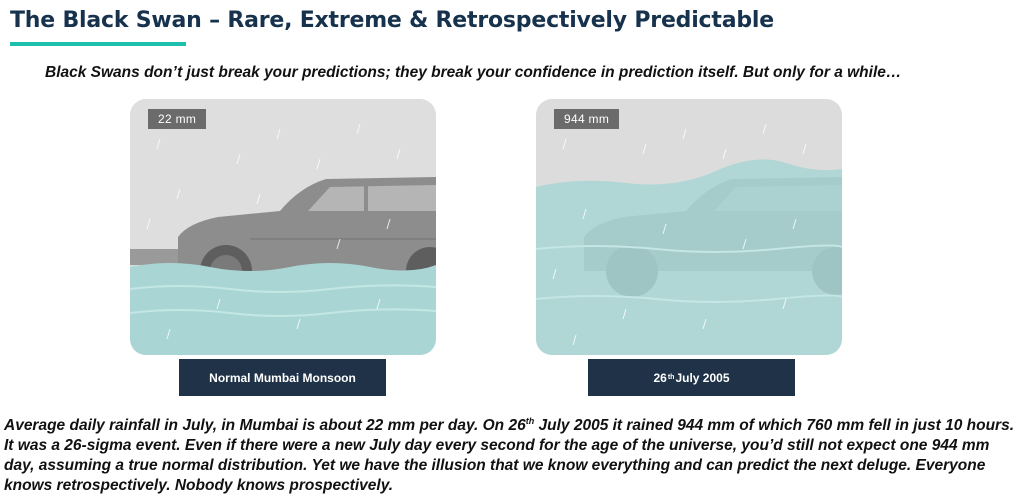 The height and width of the screenshot is (498, 1024). What do you see at coordinates (530, 421) in the screenshot?
I see `body-date-suffix: th` at bounding box center [530, 421].